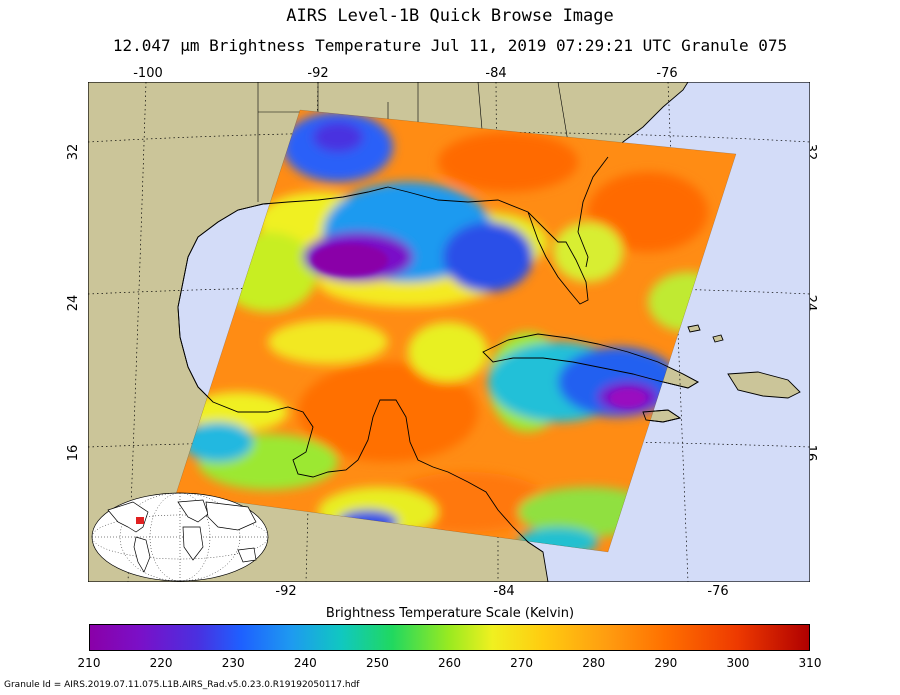 This screenshot has width=900, height=695. I want to click on lon-tick-top: -92, so click(318, 73).